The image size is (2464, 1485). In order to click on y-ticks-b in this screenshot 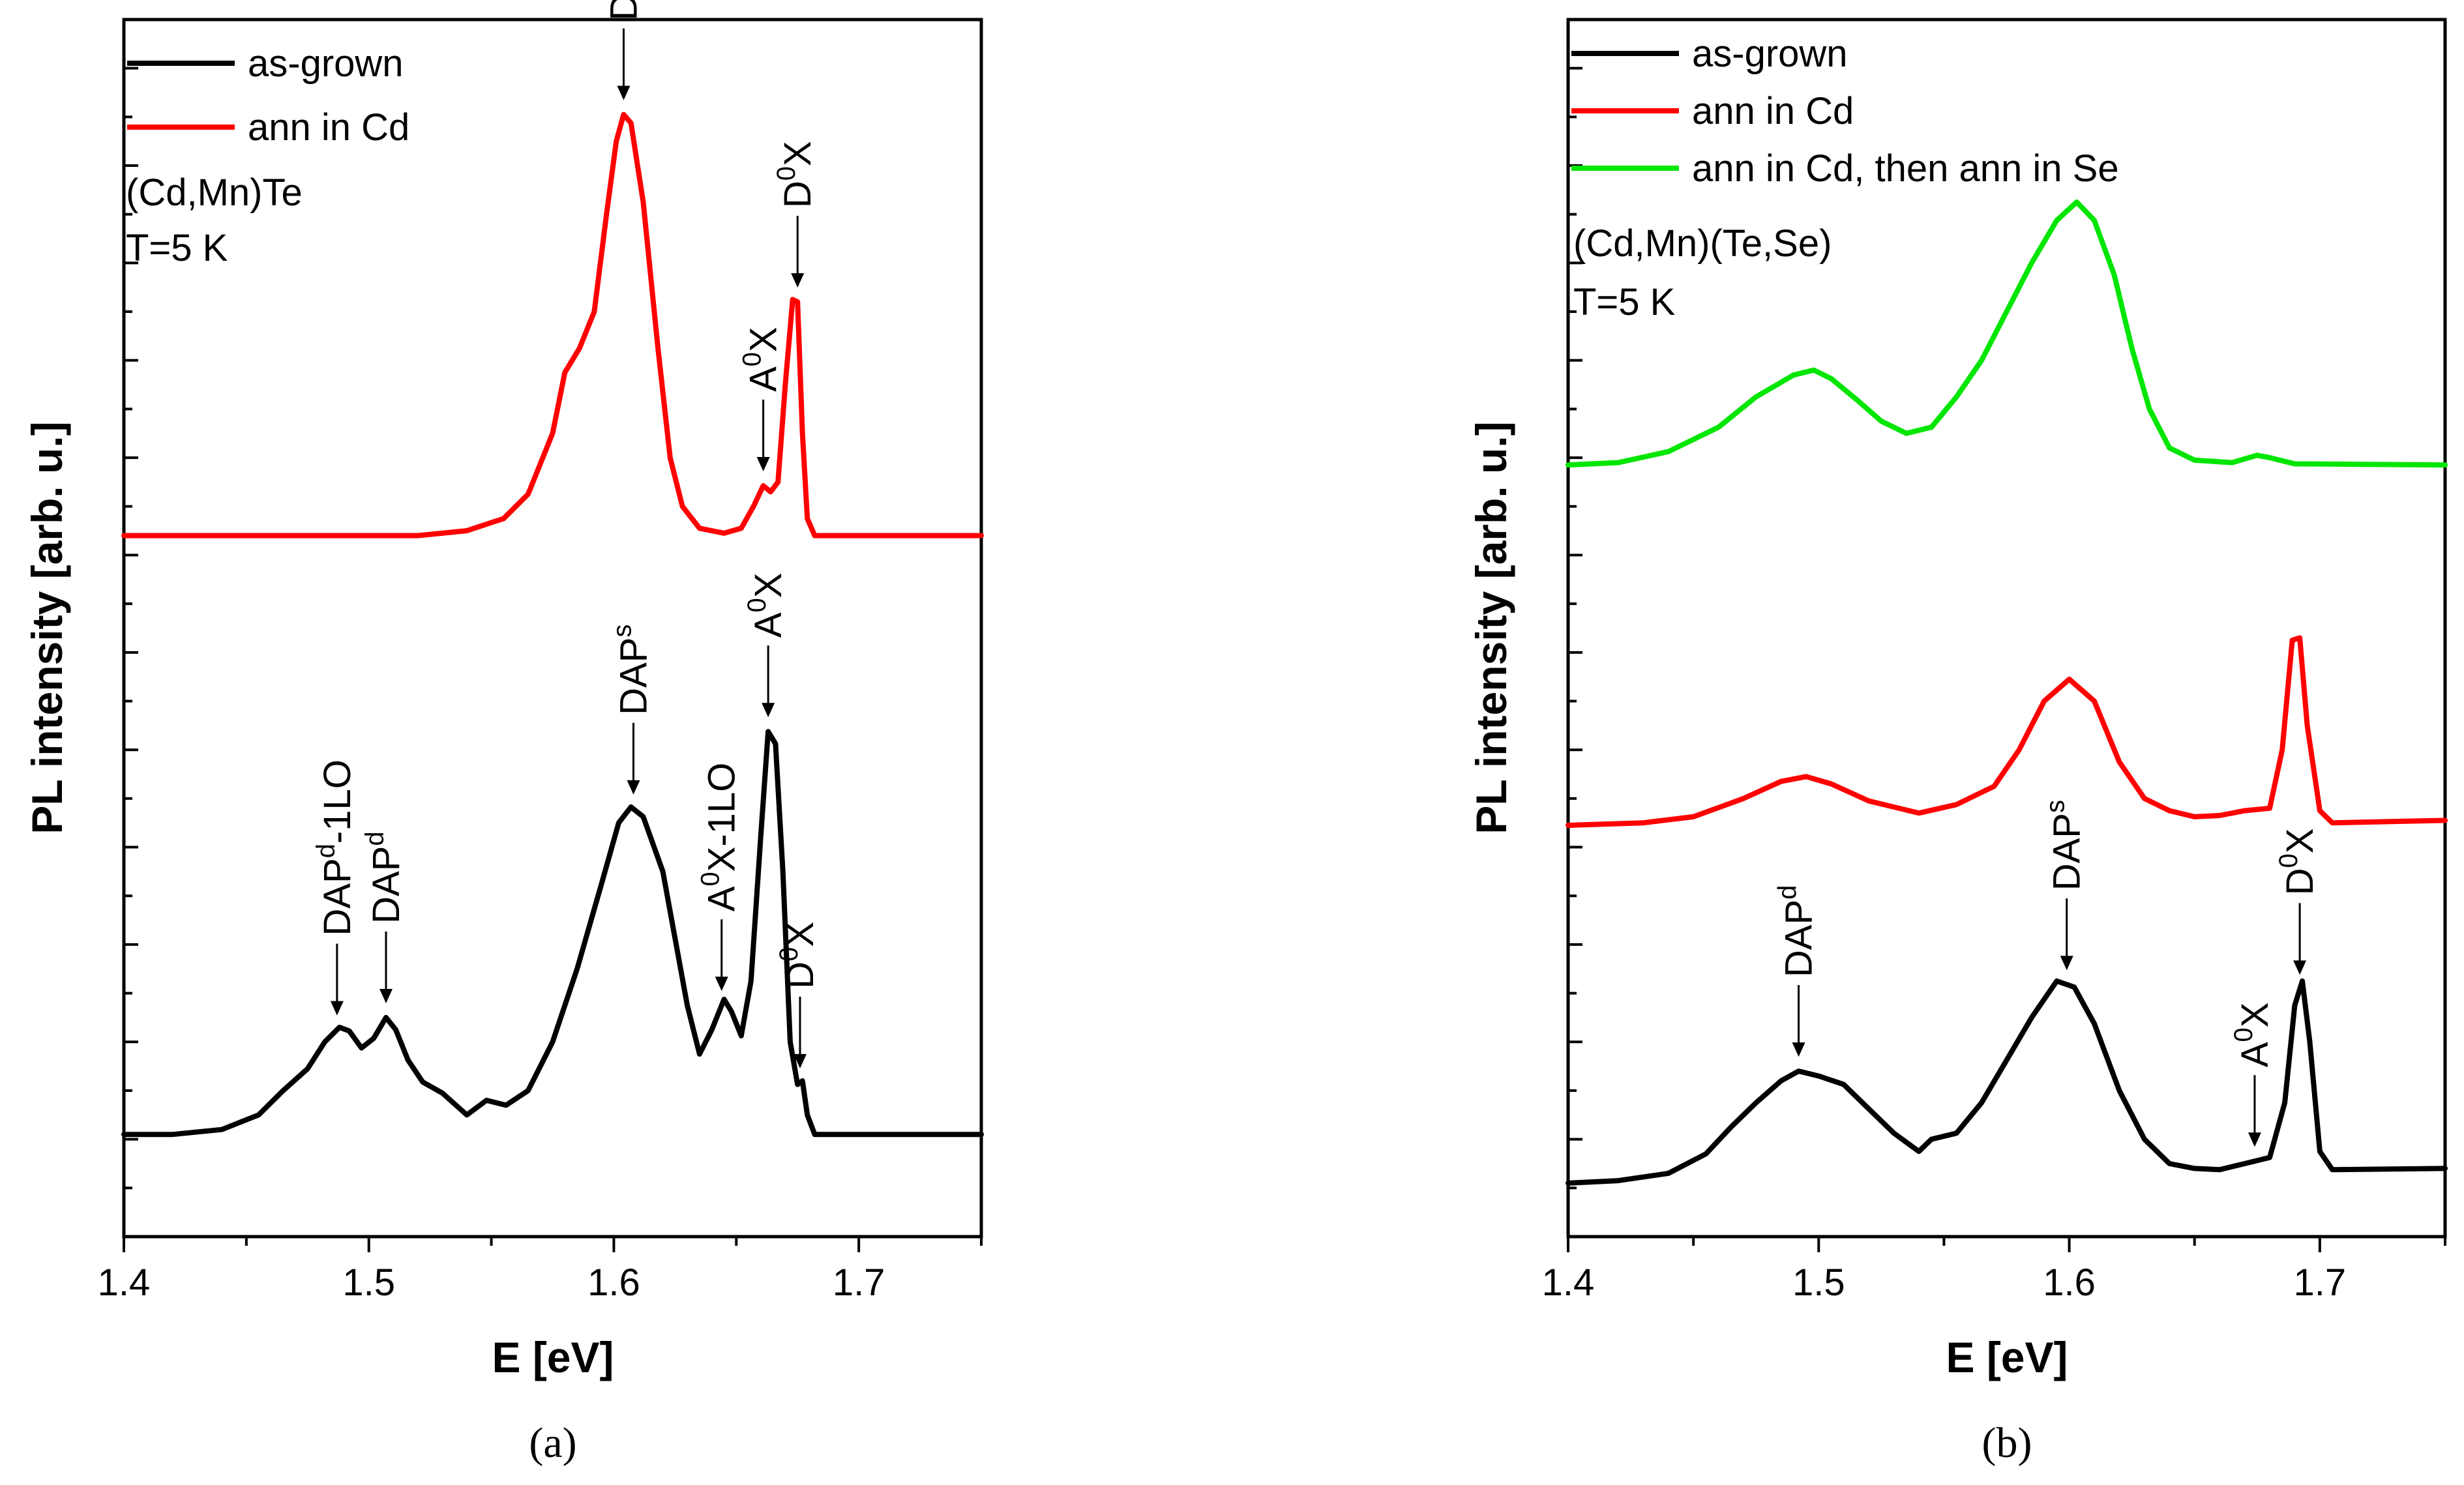, I will do `click(1575, 652)`.